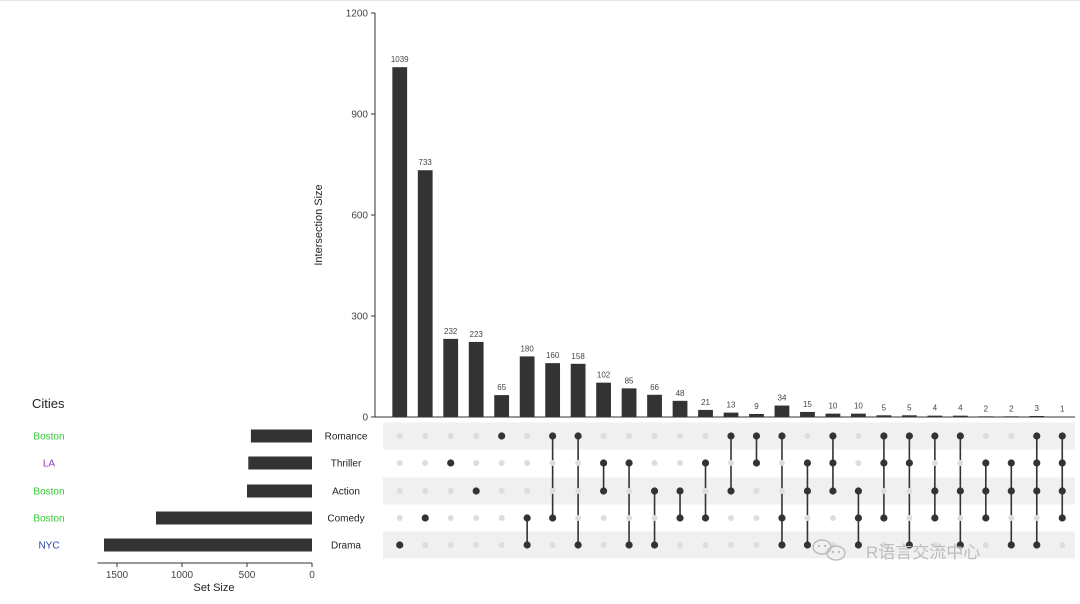 This screenshot has height=604, width=1080. What do you see at coordinates (477, 334) in the screenshot?
I see `intersection-bar-label: 223` at bounding box center [477, 334].